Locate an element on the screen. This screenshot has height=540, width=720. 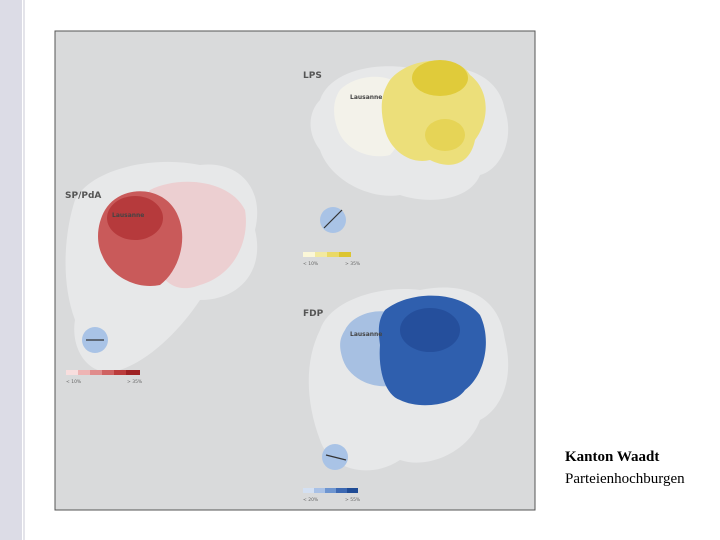
slide-title: Kanton Waadt is located at coordinates (612, 457).